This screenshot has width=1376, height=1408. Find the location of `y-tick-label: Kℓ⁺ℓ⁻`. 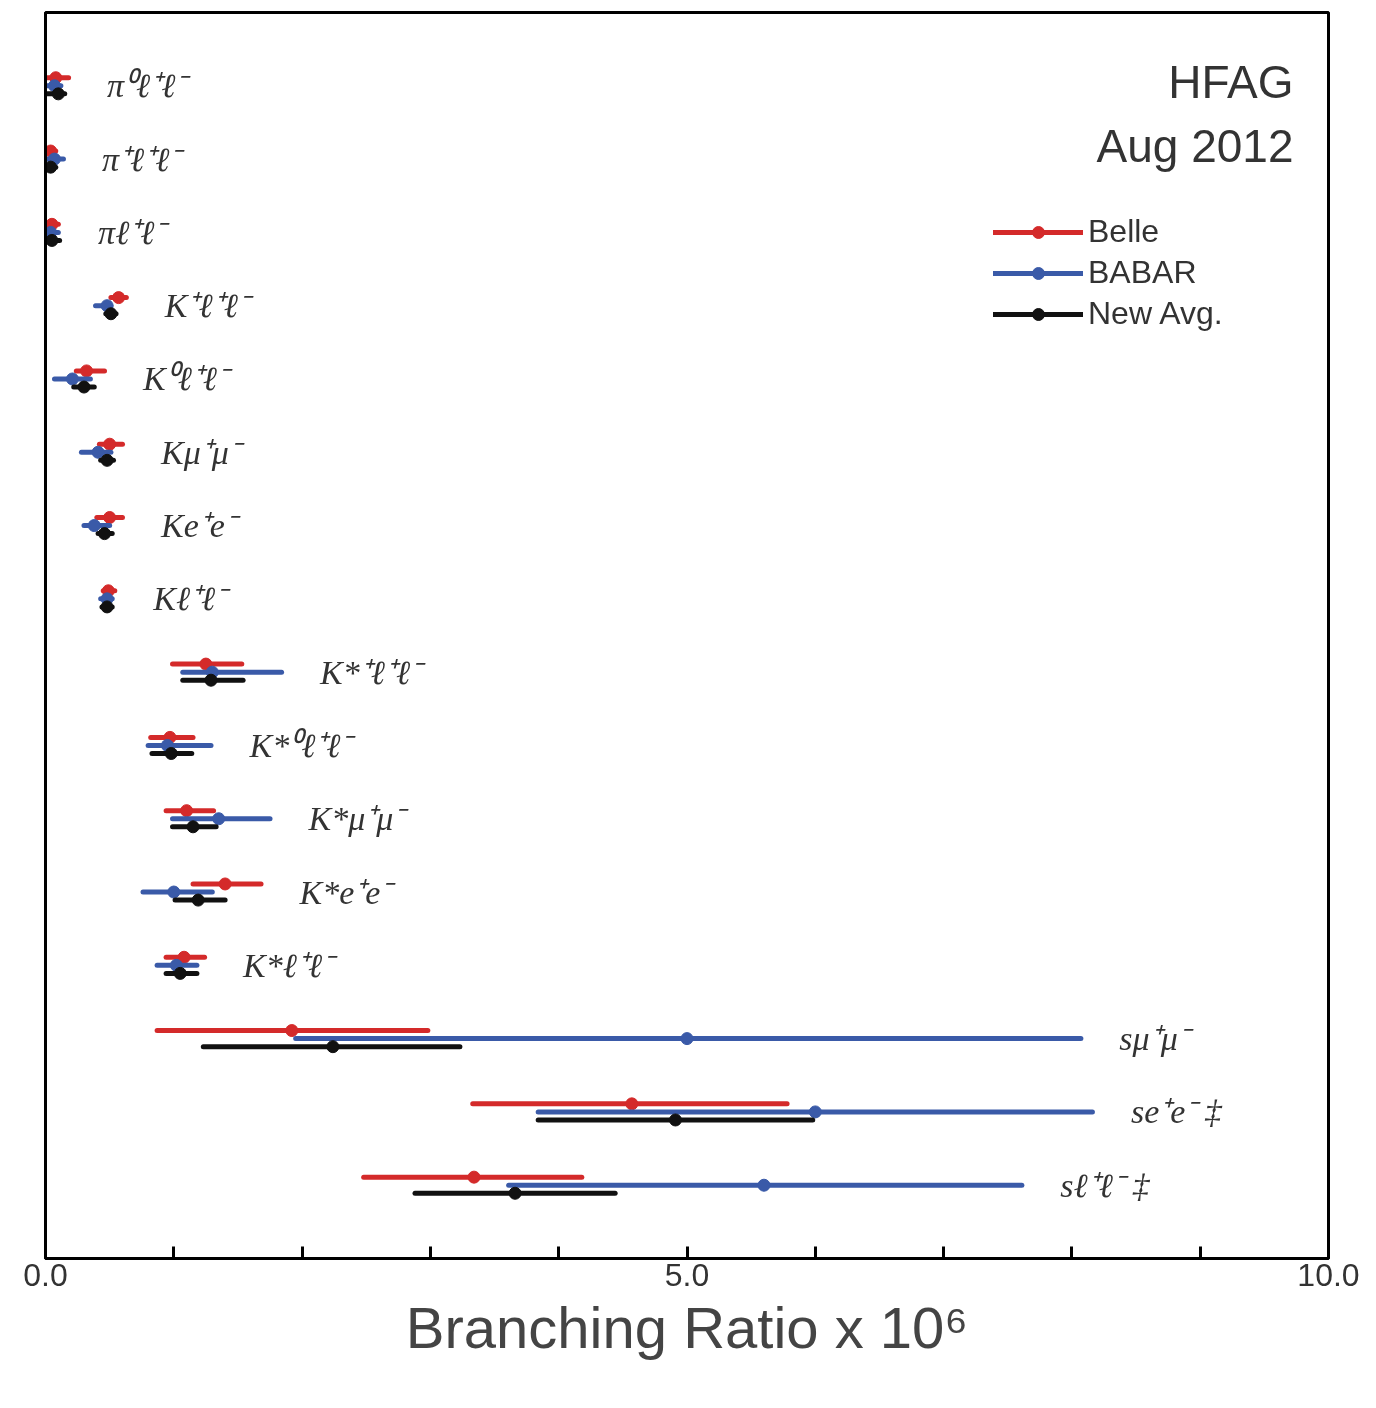

y-tick-label: Kℓ⁺ℓ⁻ is located at coordinates (192, 599).